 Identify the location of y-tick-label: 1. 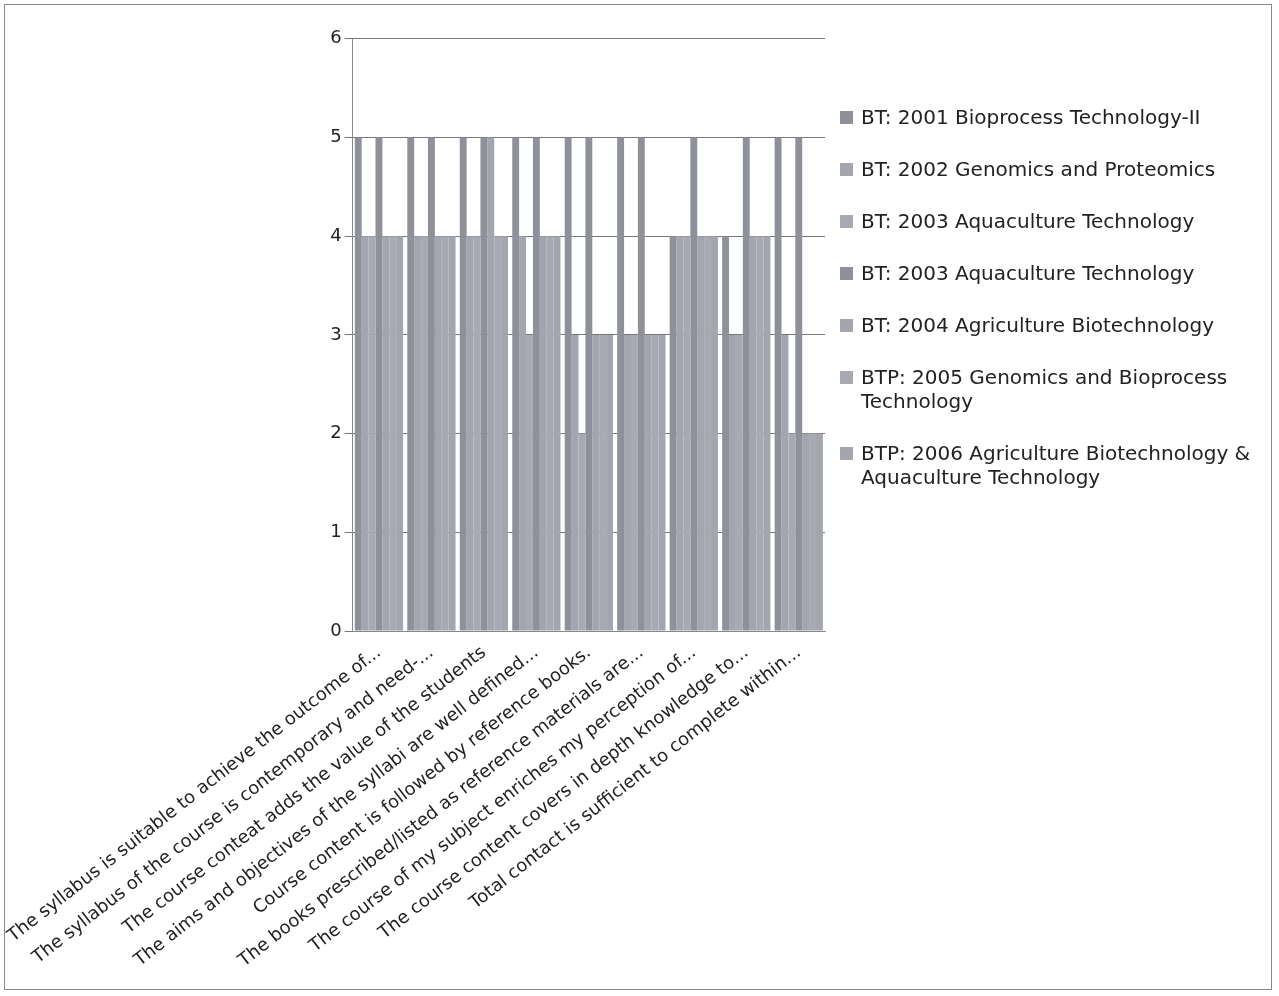
(336, 530).